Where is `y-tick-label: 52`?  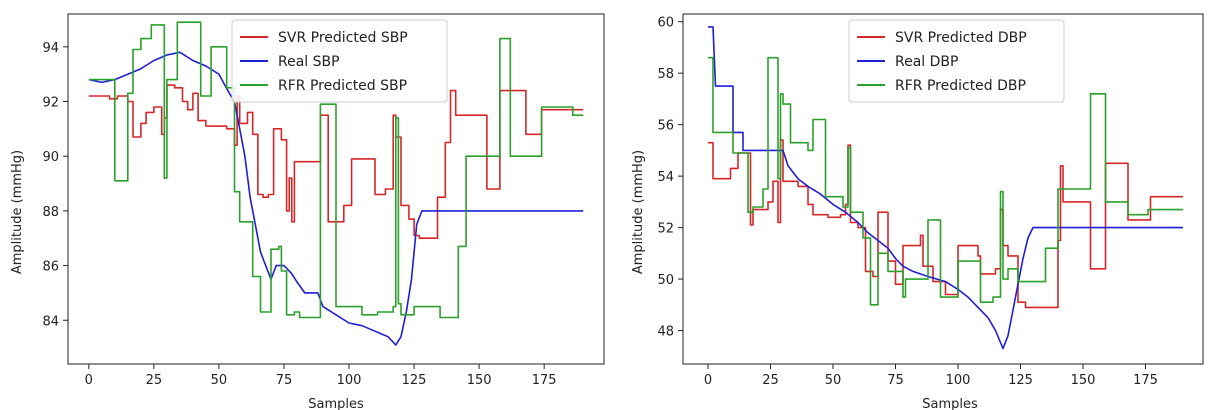 y-tick-label: 52 is located at coordinates (665, 229).